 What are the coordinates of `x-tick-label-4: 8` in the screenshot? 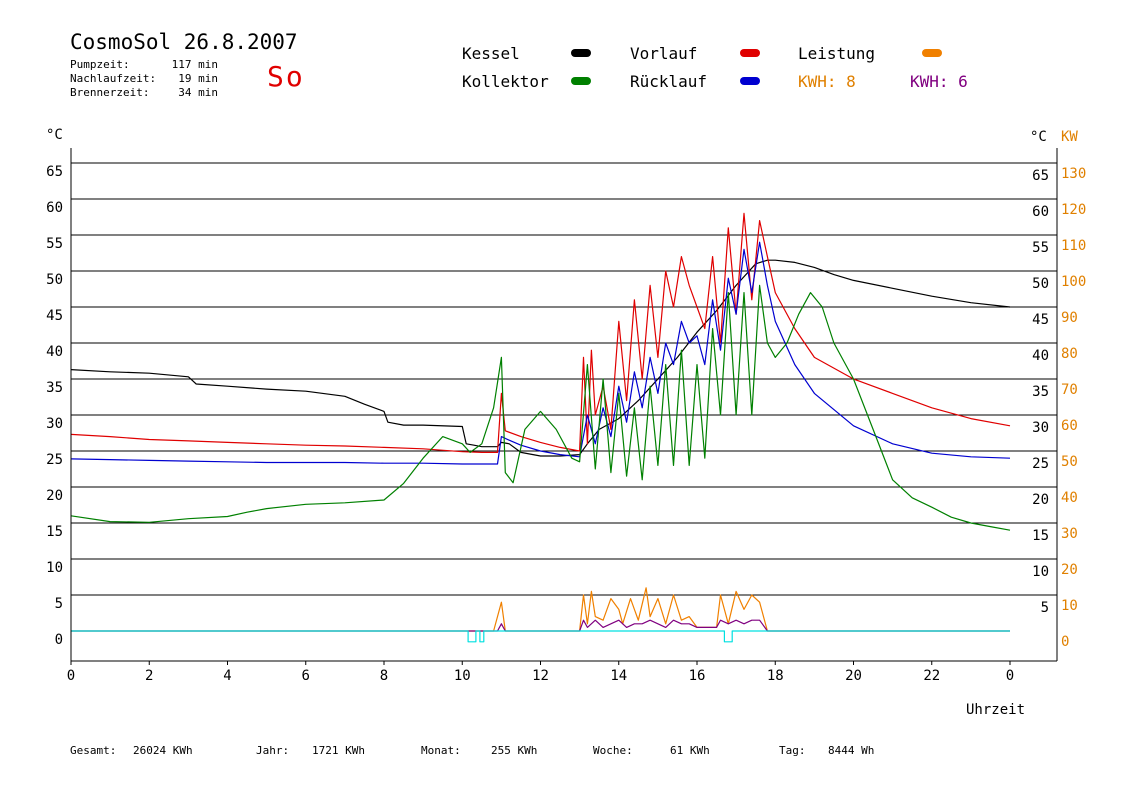 It's located at (384, 676).